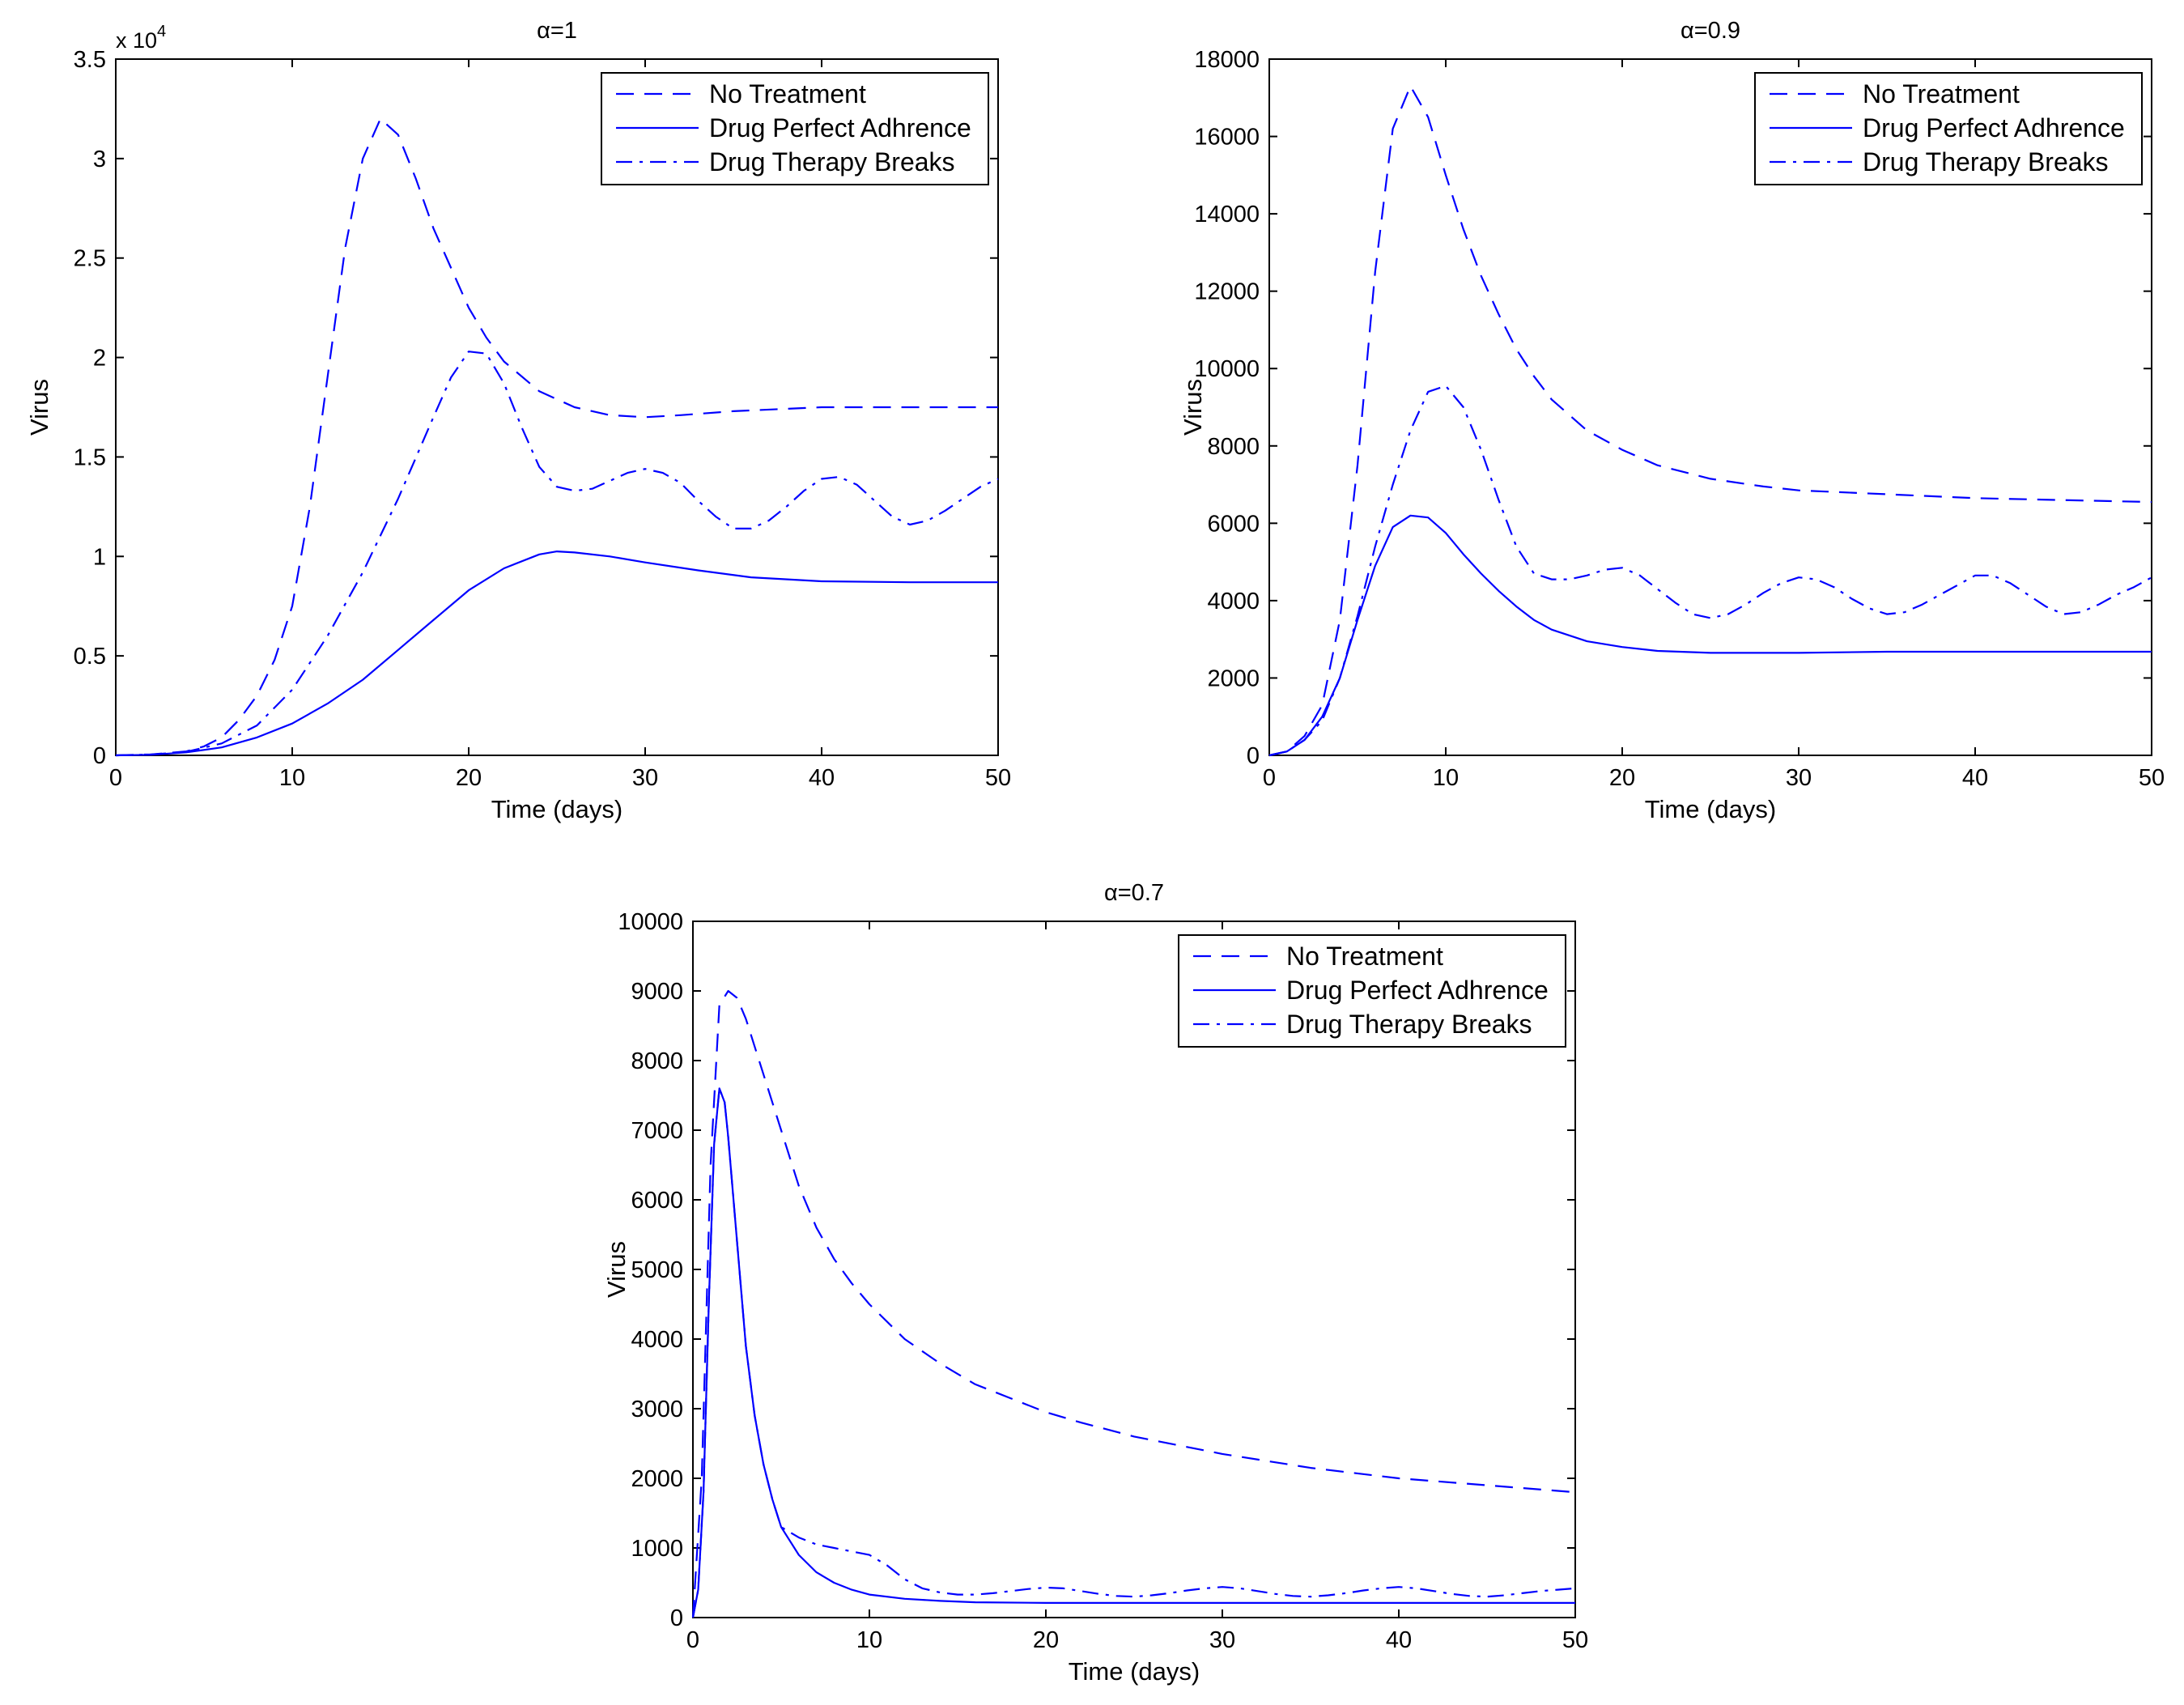 The width and height of the screenshot is (2184, 1705). Describe the element at coordinates (90, 457) in the screenshot. I see `y-tick-label: 1.5` at that location.